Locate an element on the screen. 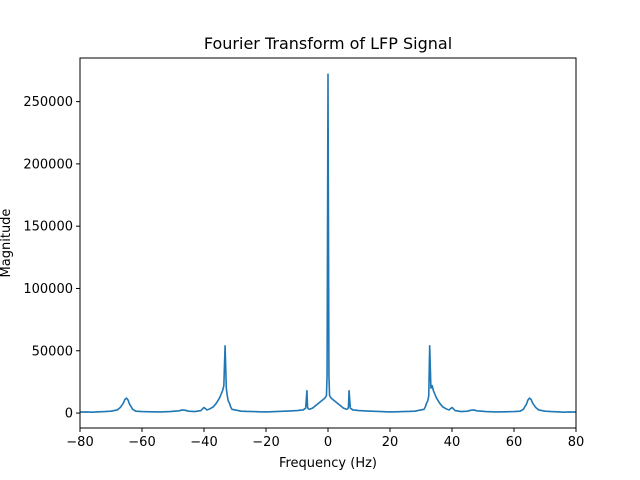  y-axis-label: Magnitude is located at coordinates (7, 243).